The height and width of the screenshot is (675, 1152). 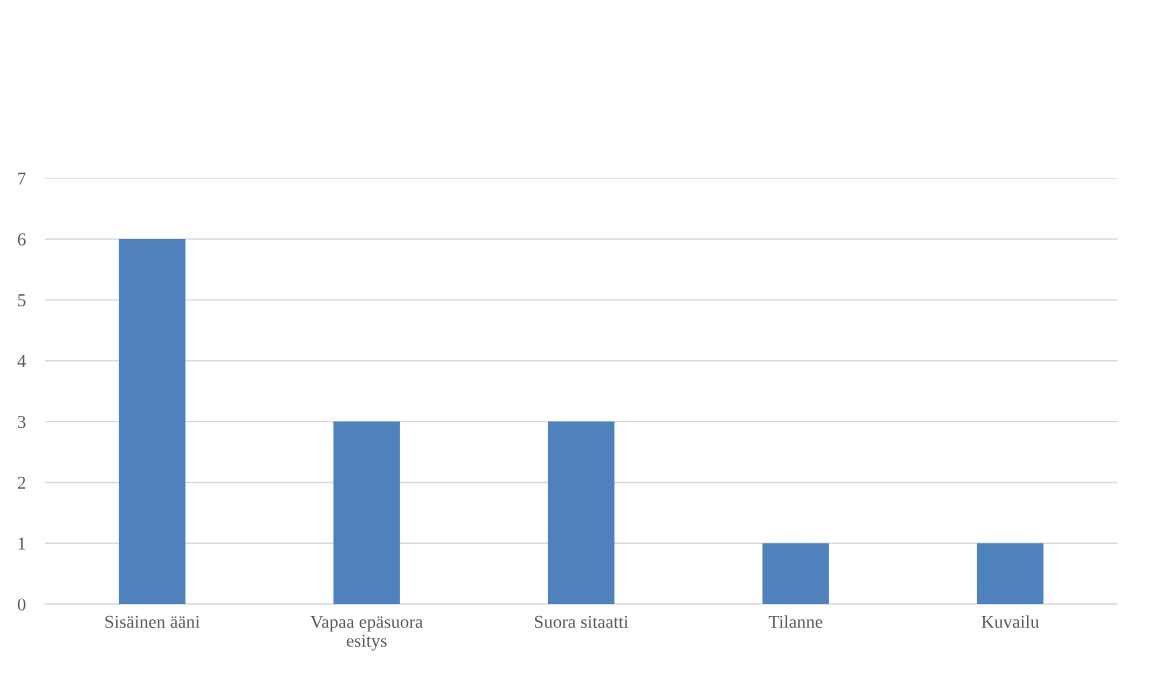 I want to click on x-tick-label: Tilanne, so click(x=795, y=621).